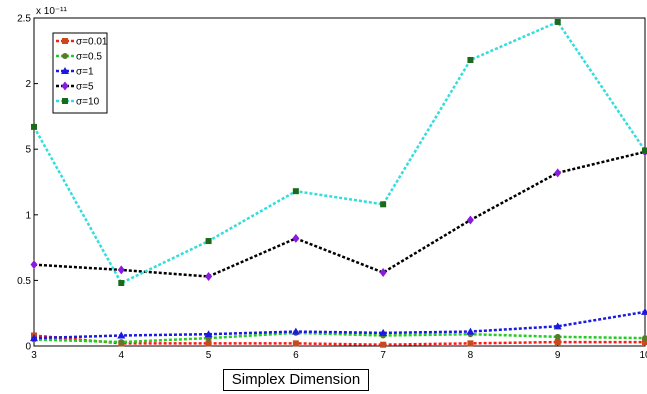  I want to click on y-tick-label: 0.5, so click(24, 281).